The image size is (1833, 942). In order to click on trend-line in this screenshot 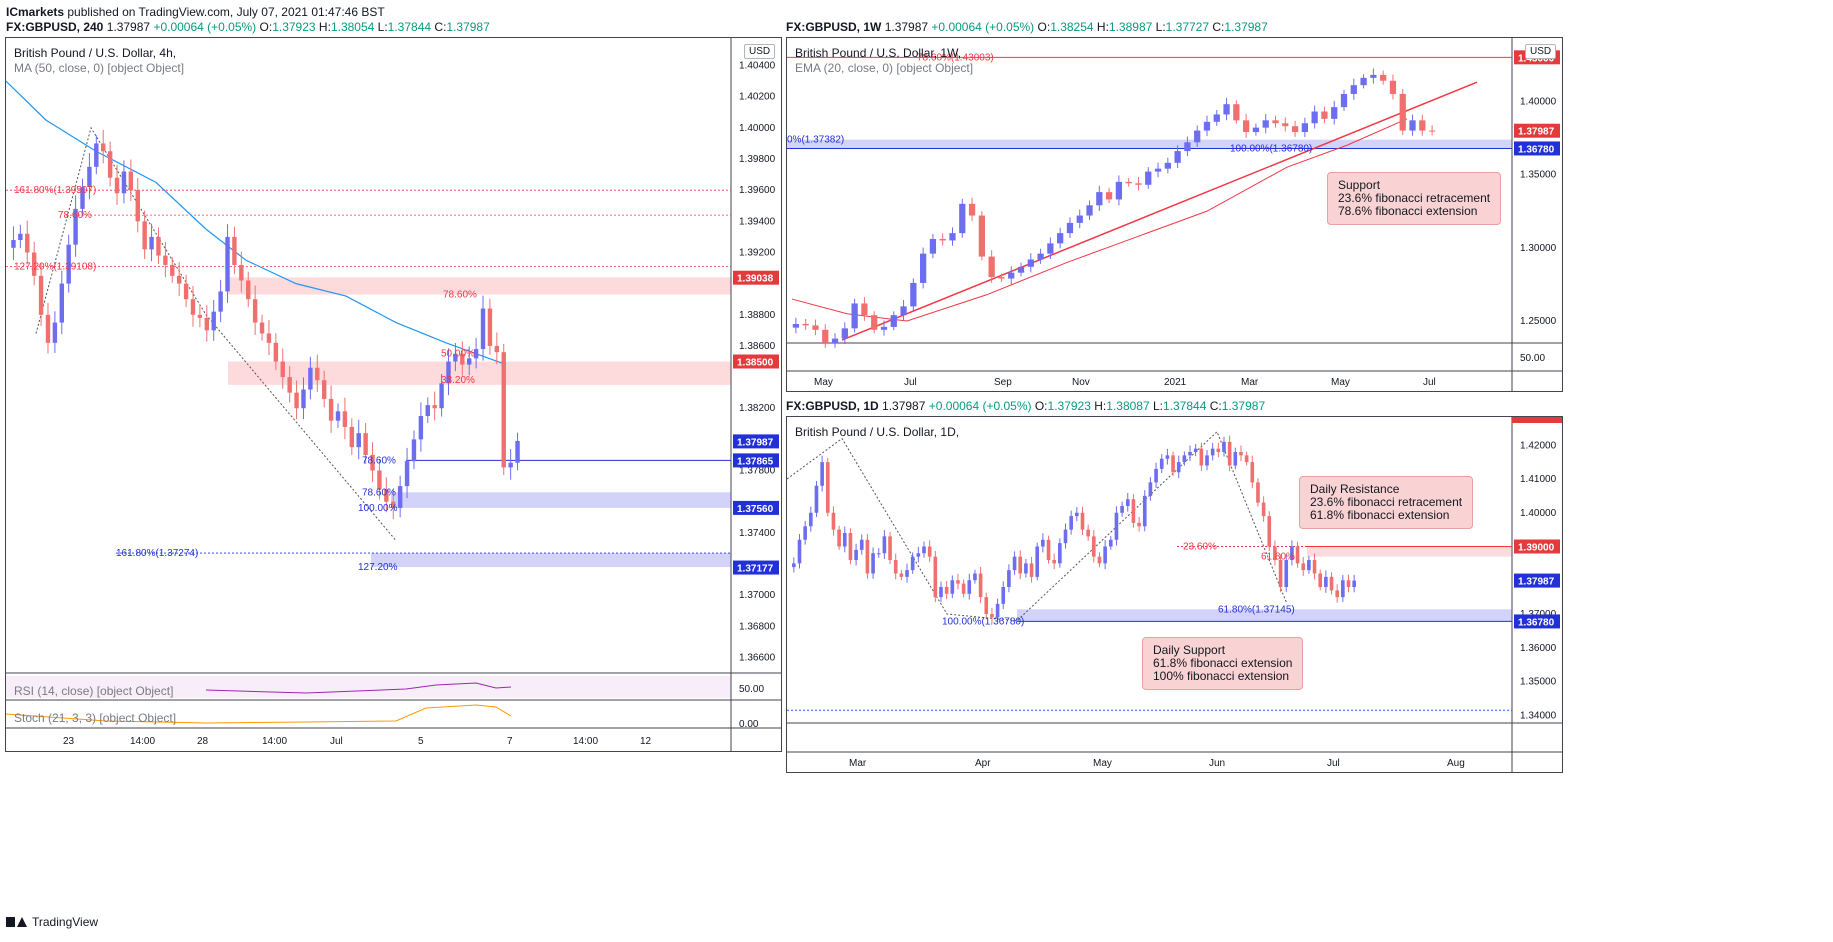, I will do `click(1159, 211)`.